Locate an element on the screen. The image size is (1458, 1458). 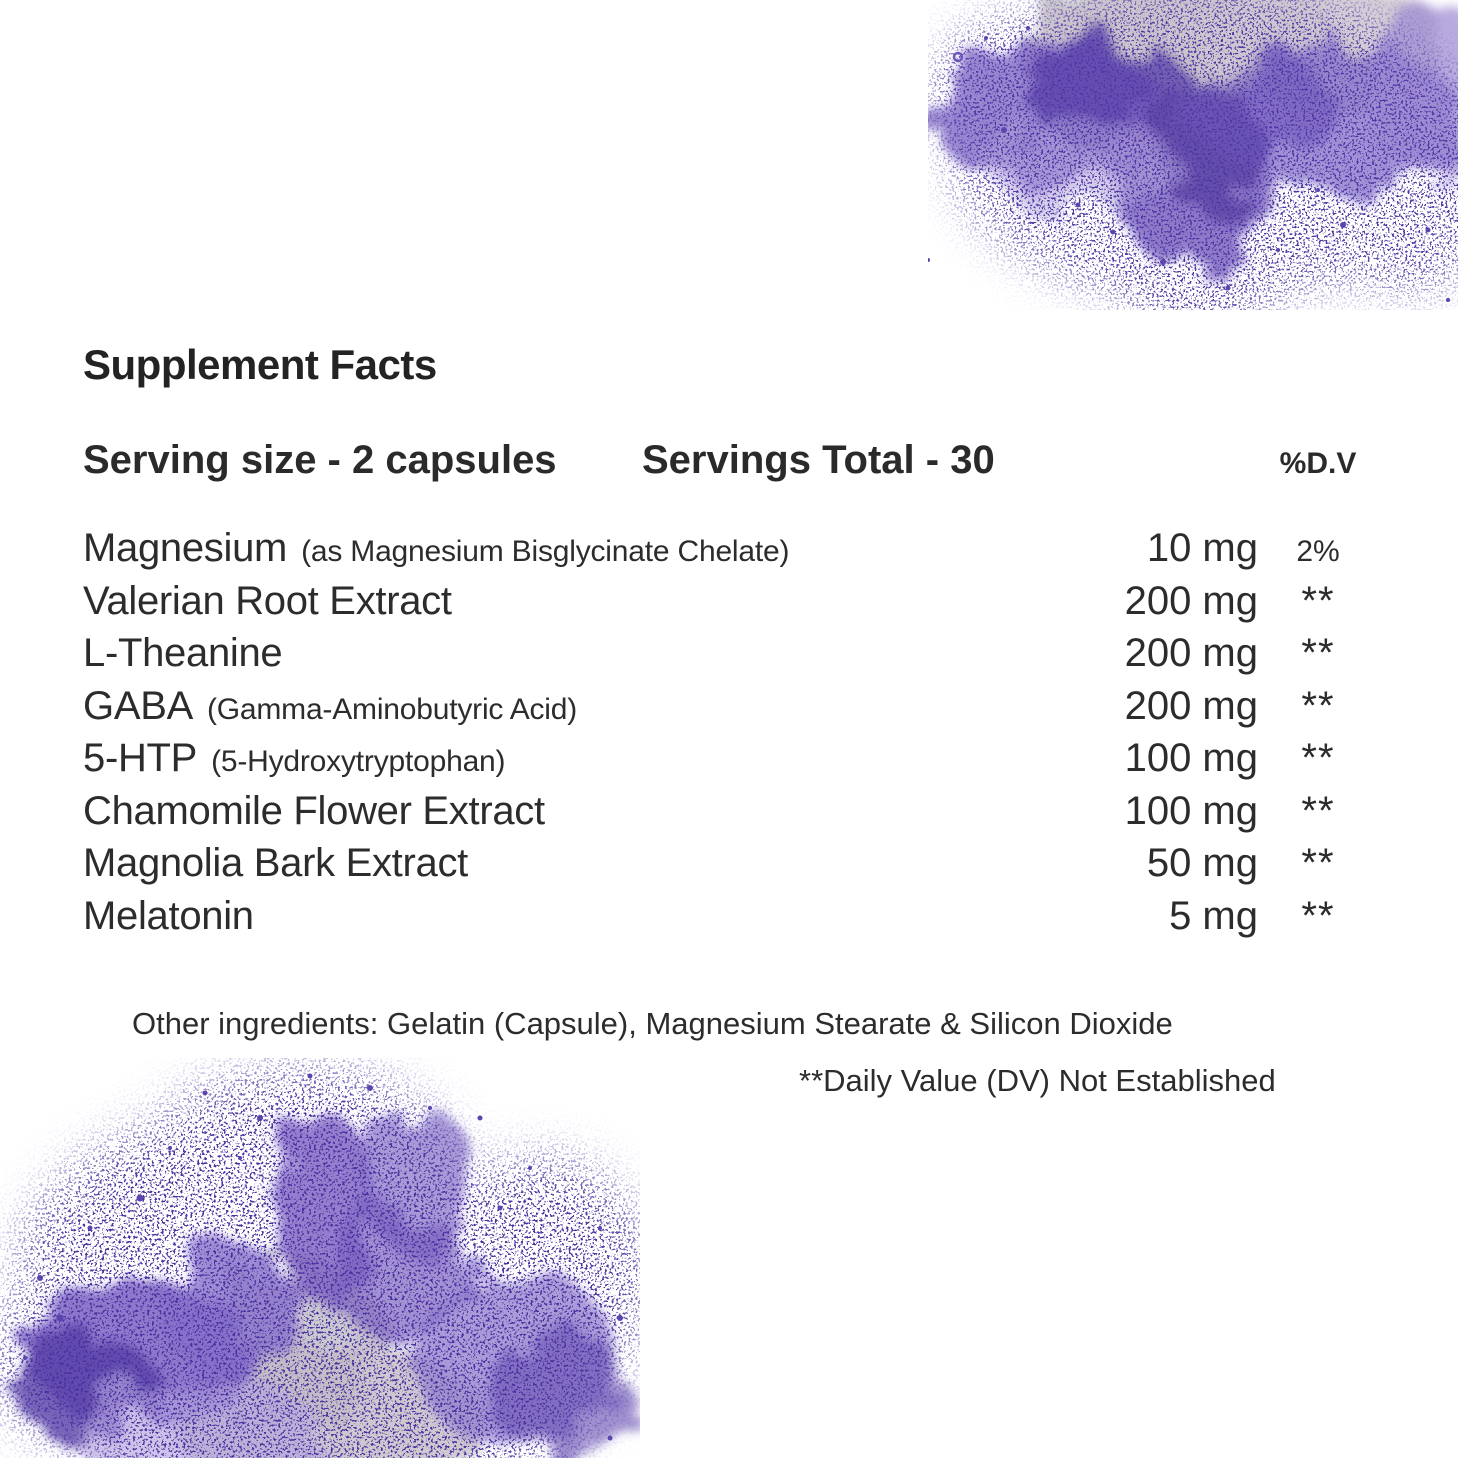
ingredient-row: Magnolia Bark Extract 50 mg ** is located at coordinates (730, 863).